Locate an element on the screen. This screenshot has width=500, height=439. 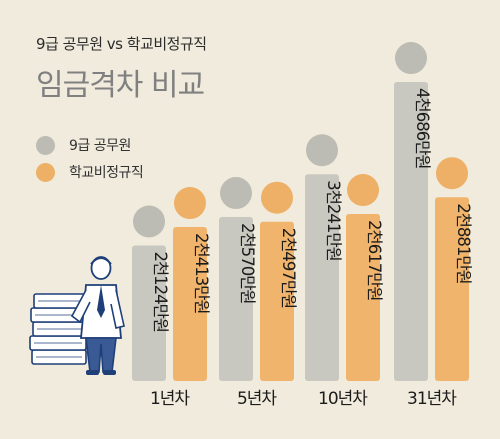
legend-label-civil-servant: 9급 공무원 is located at coordinates (100, 146).